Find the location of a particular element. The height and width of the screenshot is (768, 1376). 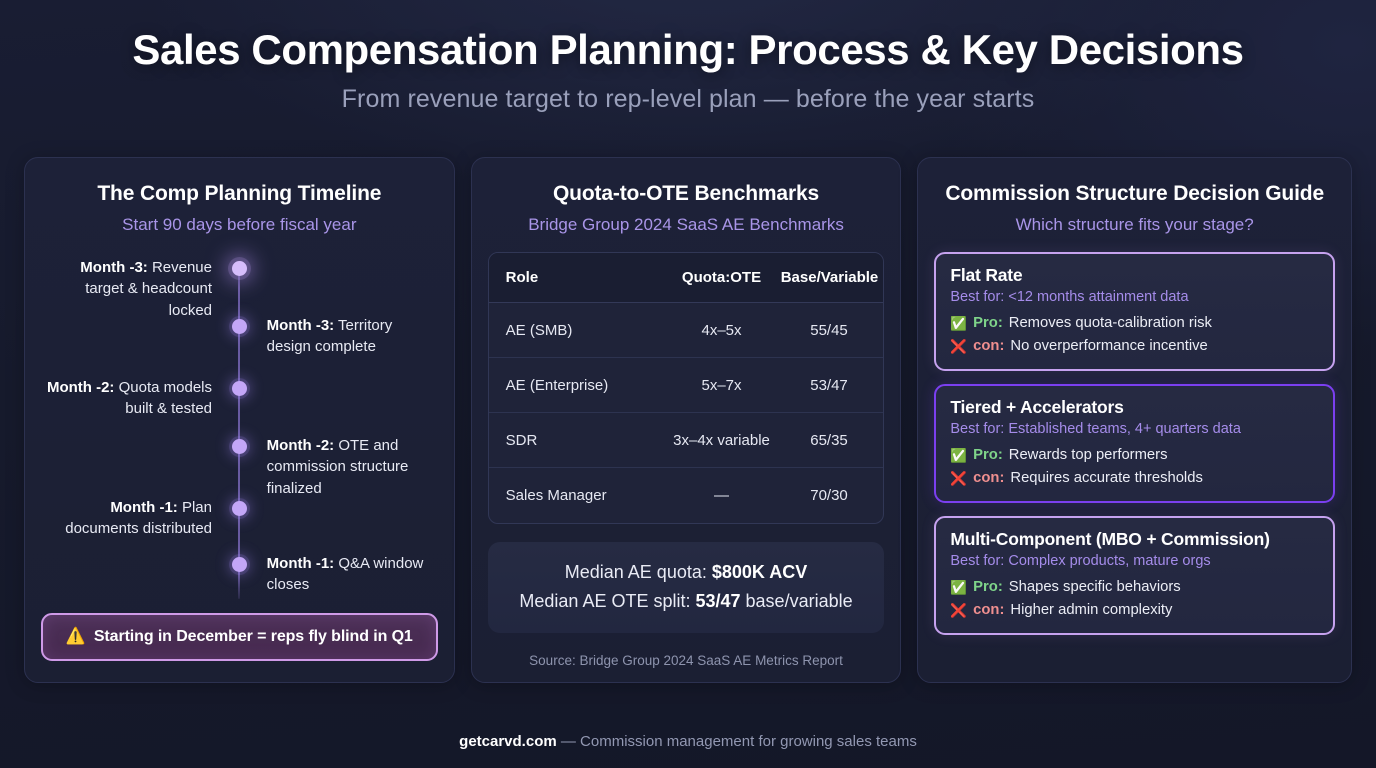

table-row: AE (Enterprise) 5x–7x 53/47 is located at coordinates (686, 385).